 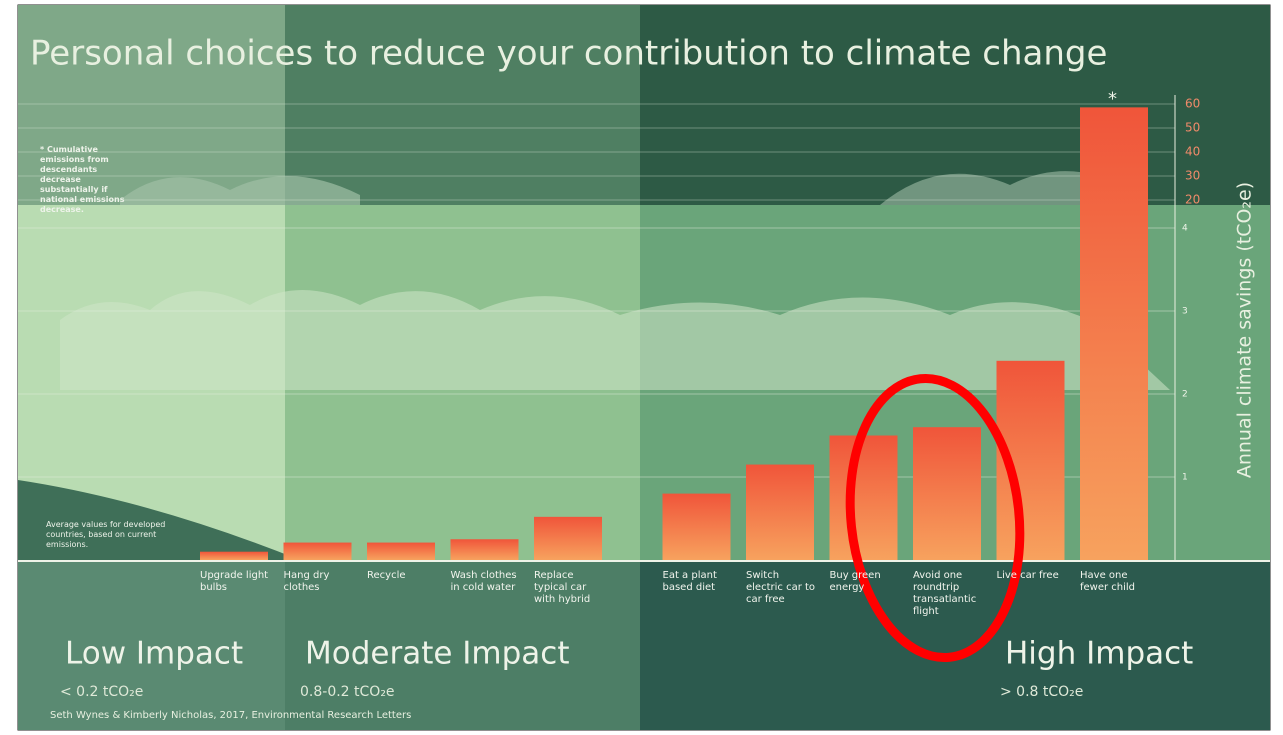 I want to click on y-tick-label: 3, so click(x=1185, y=312).